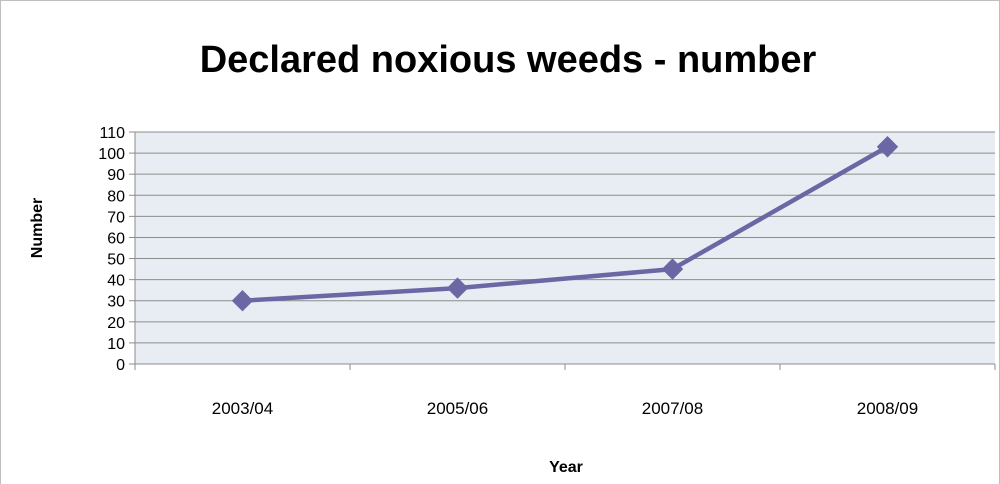  I want to click on y-tick-label: 30, so click(116, 302).